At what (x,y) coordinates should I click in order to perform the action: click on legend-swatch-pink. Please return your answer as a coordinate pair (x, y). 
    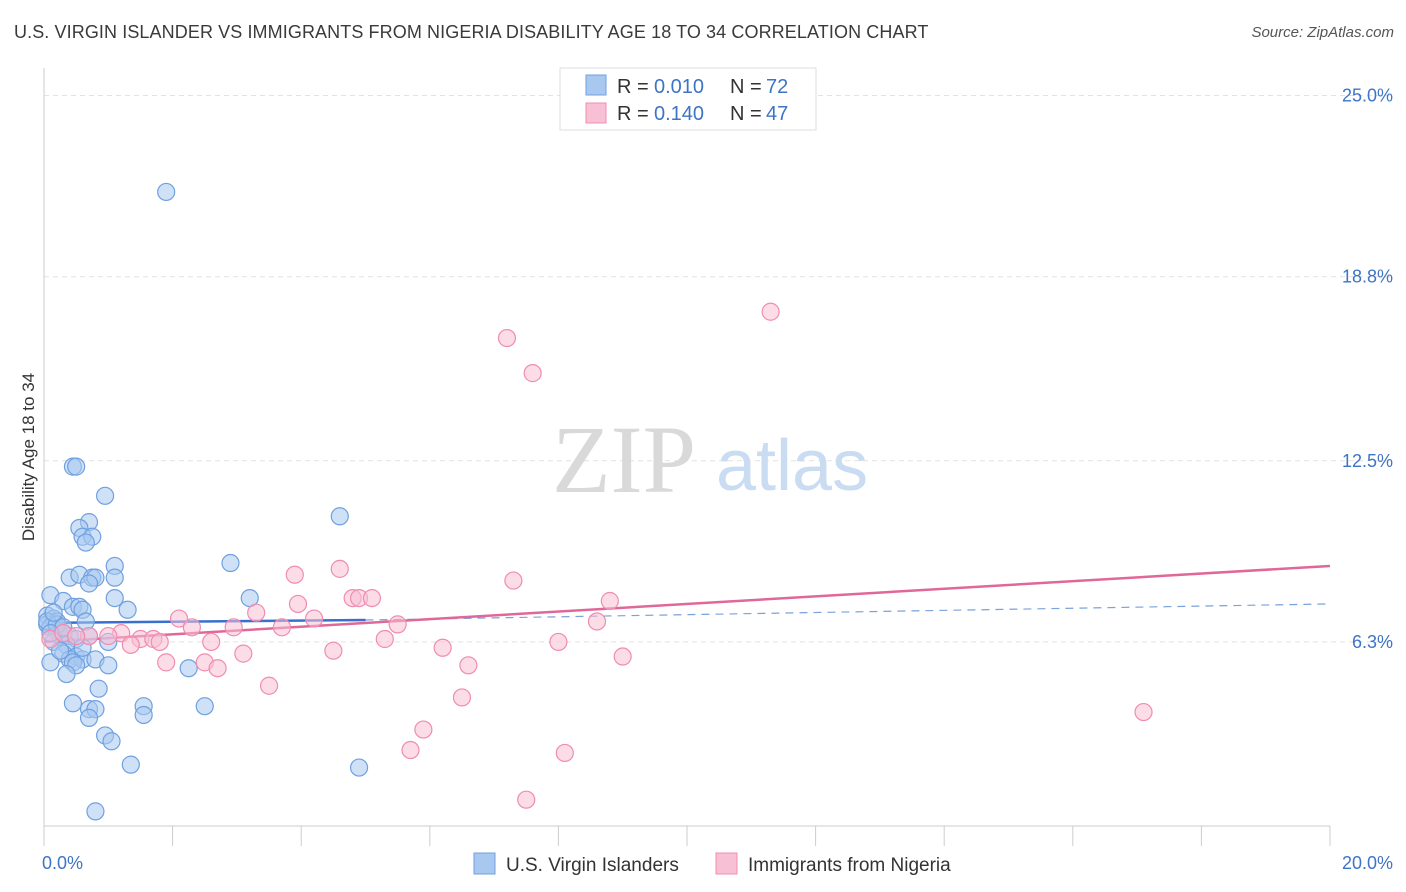
    Looking at the image, I should click on (596, 113).